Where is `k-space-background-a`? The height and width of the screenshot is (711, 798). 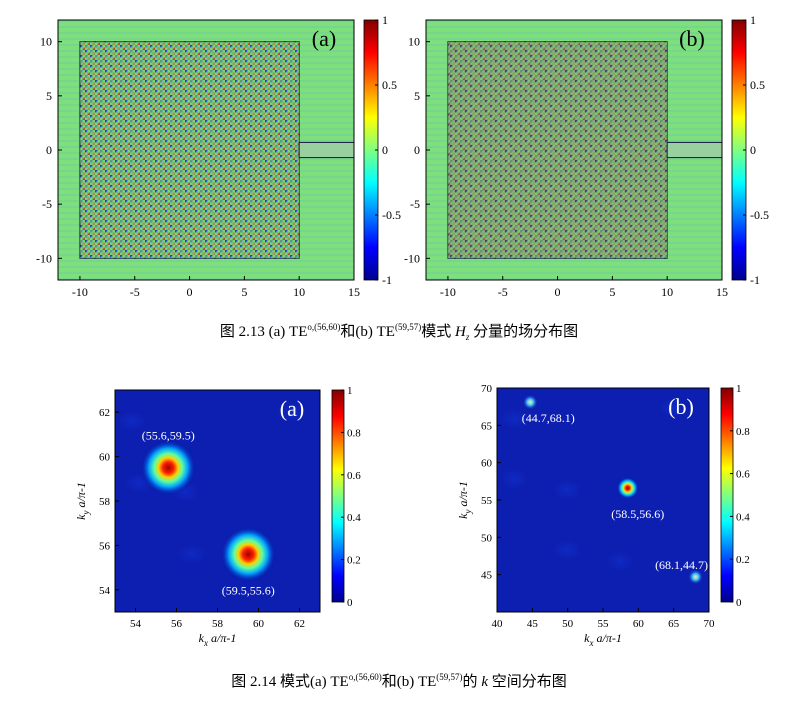 k-space-background-a is located at coordinates (217, 501).